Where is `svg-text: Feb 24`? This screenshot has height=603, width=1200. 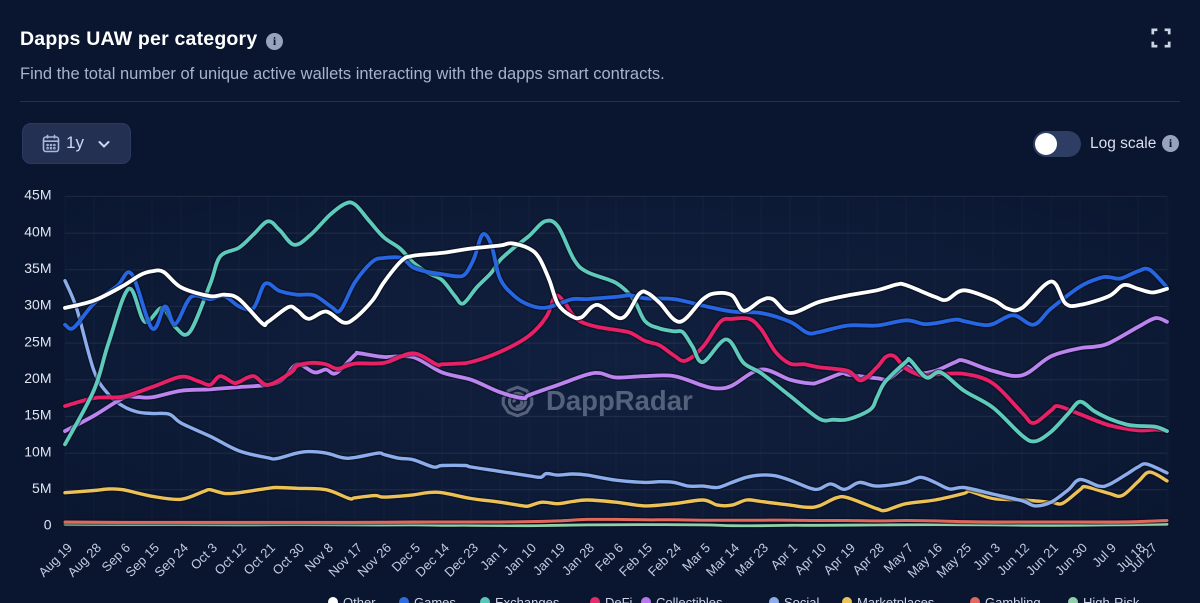
svg-text: Feb 24 is located at coordinates (664, 559).